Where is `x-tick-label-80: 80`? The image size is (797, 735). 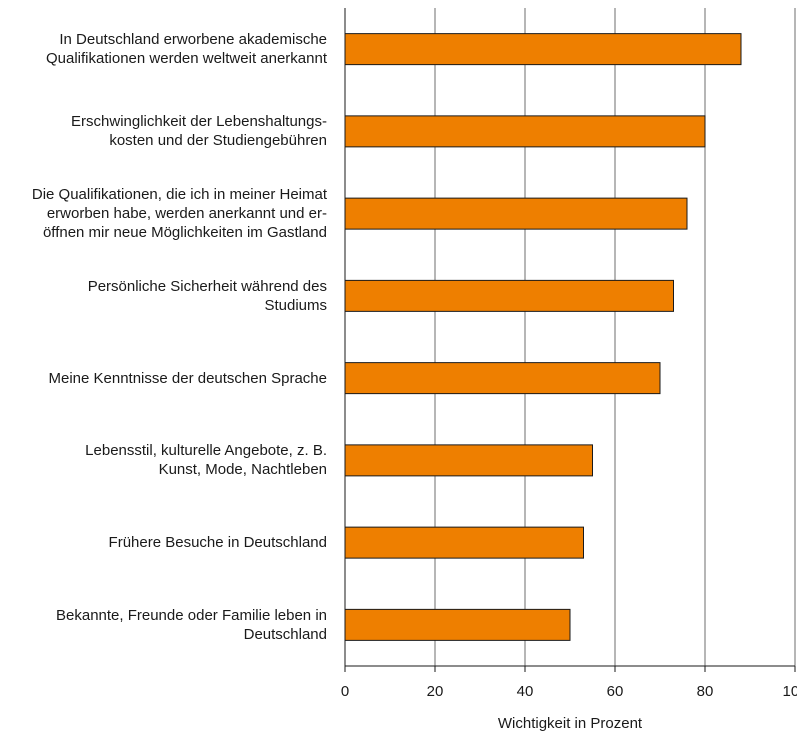
x-tick-label-80: 80 is located at coordinates (705, 691).